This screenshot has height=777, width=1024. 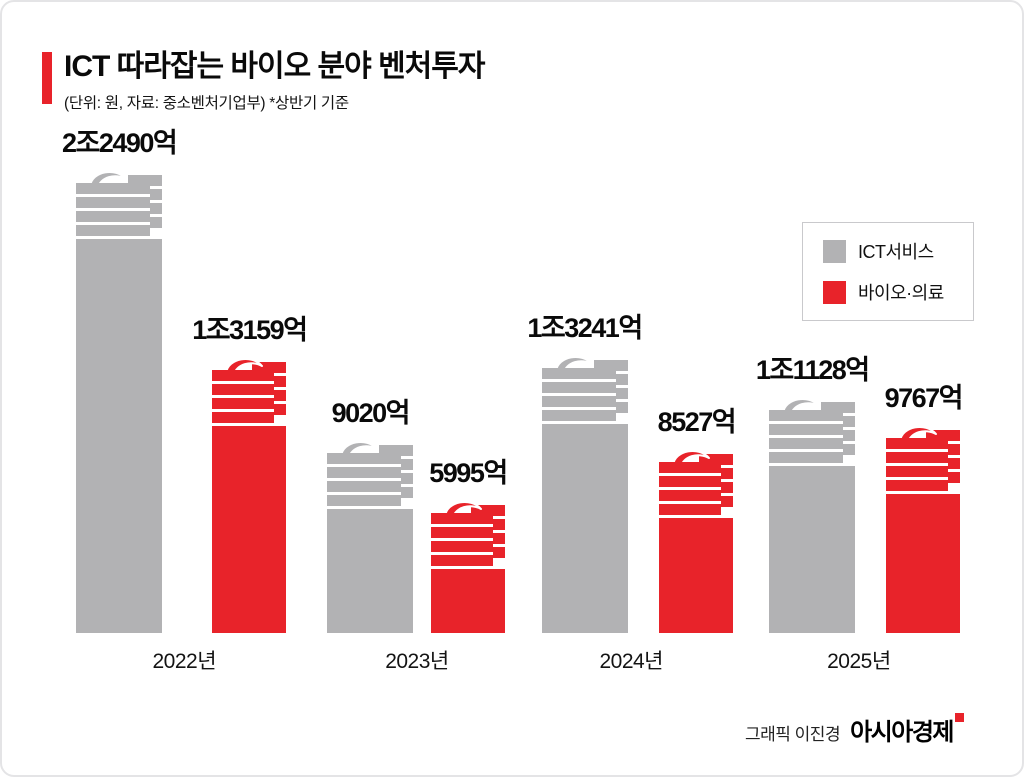 What do you see at coordinates (959, 717) in the screenshot?
I see `brand-mark-icon` at bounding box center [959, 717].